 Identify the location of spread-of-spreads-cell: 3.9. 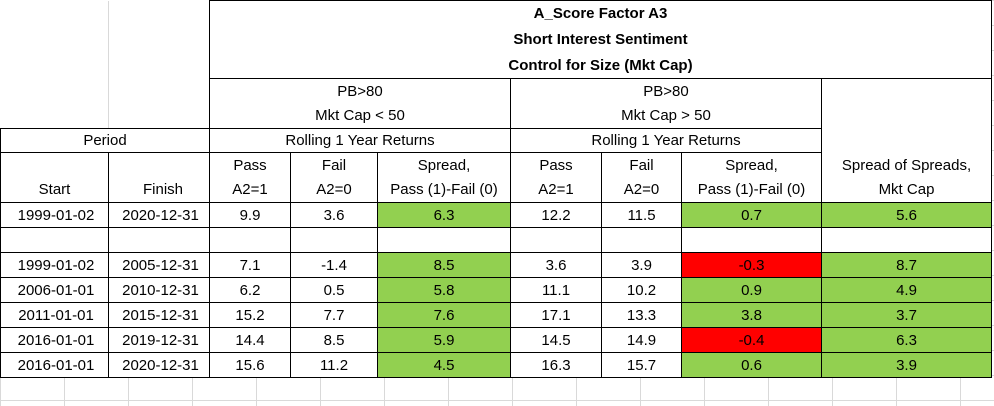
(906, 365).